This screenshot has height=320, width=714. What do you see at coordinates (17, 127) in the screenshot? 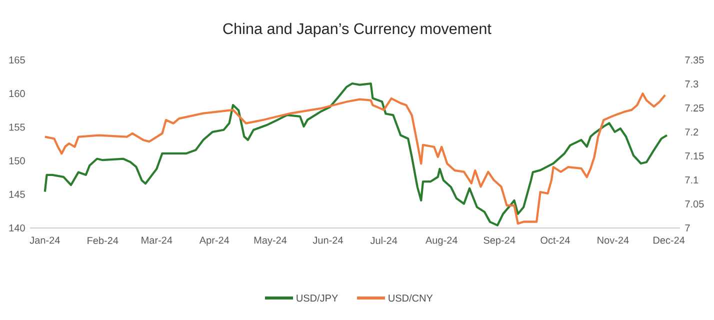
I see `y-tick-label: 155` at bounding box center [17, 127].